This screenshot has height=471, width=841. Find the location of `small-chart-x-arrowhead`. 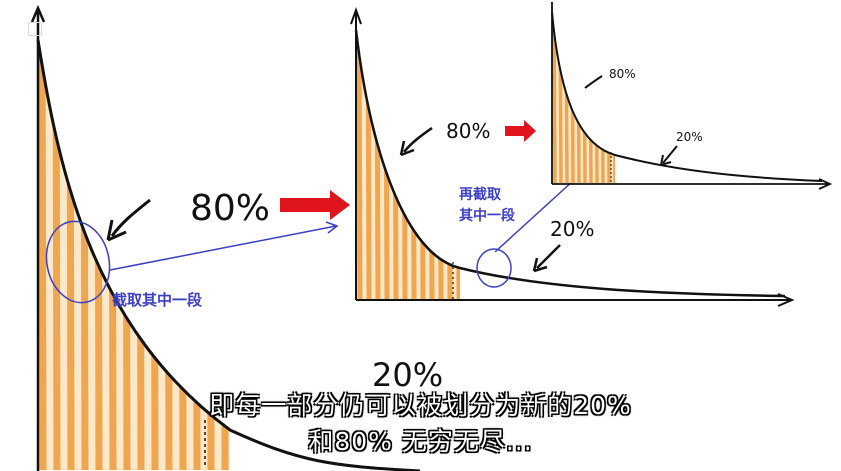

small-chart-x-arrowhead is located at coordinates (825, 184).